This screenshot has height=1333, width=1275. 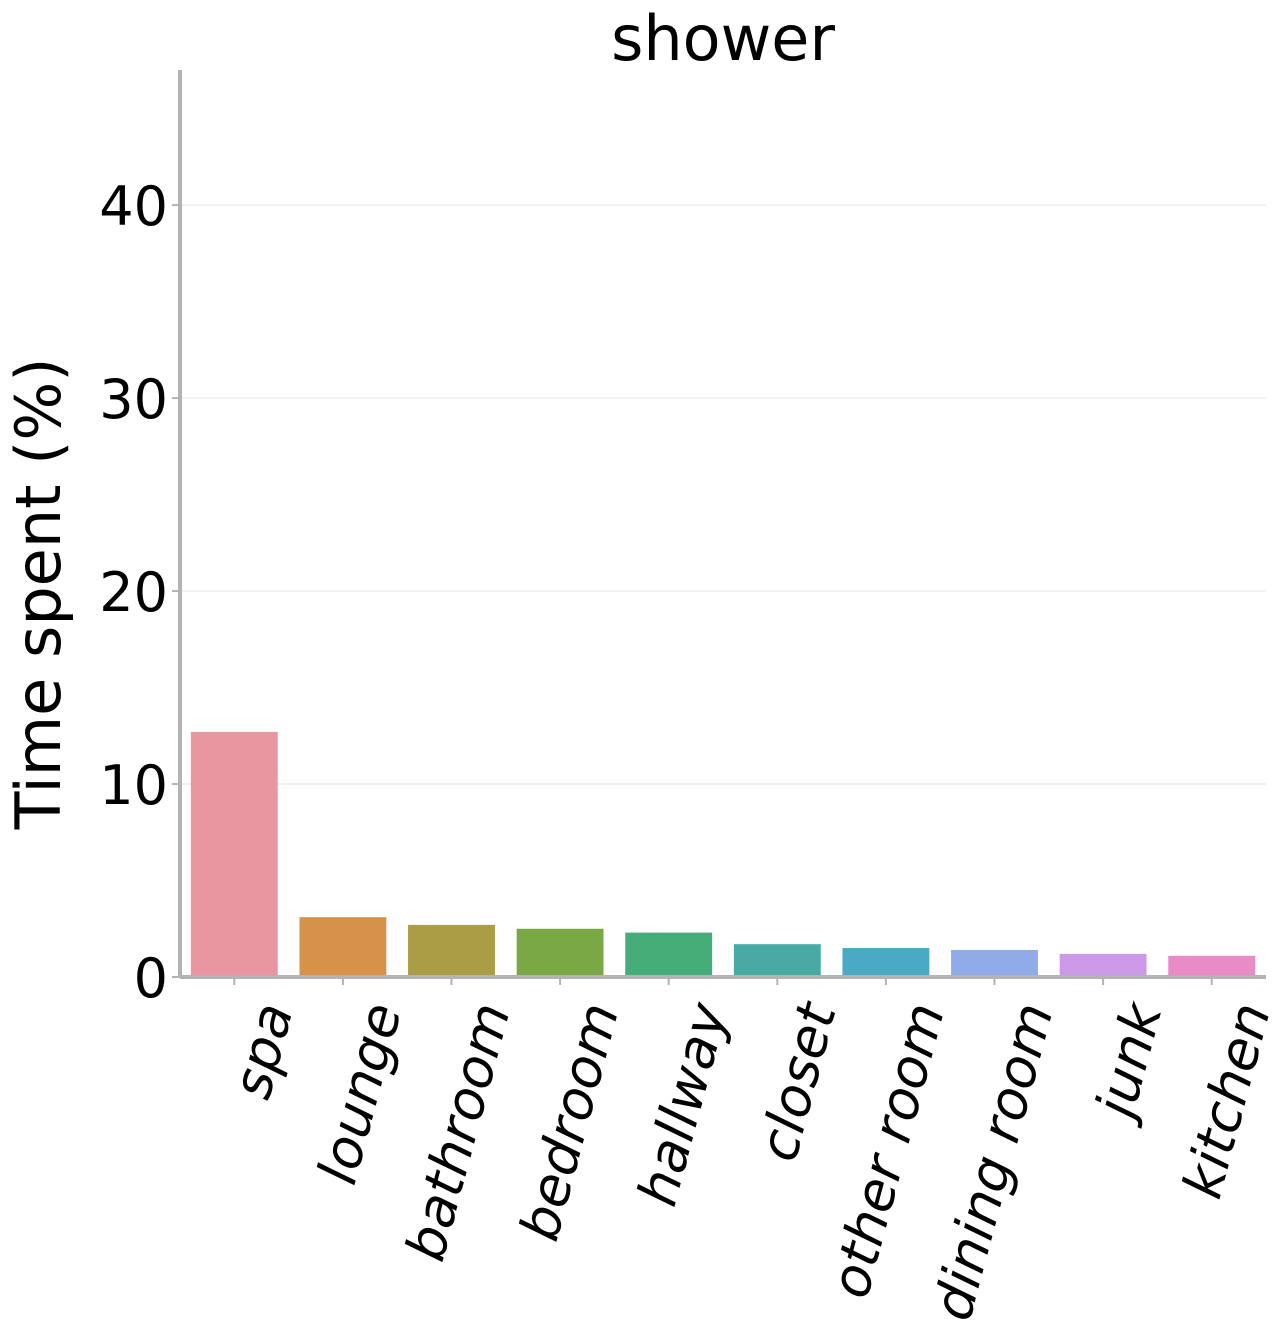 What do you see at coordinates (683, 1103) in the screenshot?
I see `x-tick-label: hallway` at bounding box center [683, 1103].